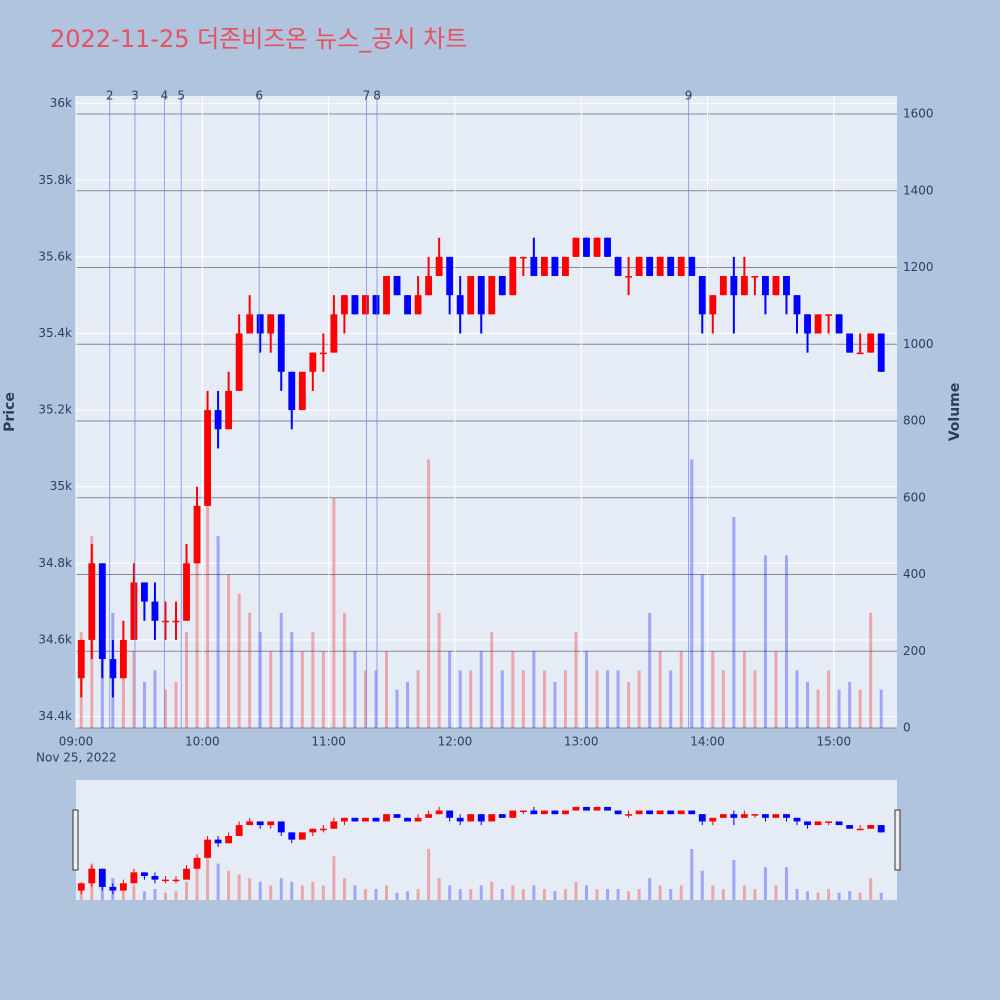  What do you see at coordinates (914, 421) in the screenshot?
I see `y2-tick-label: 800` at bounding box center [914, 421].